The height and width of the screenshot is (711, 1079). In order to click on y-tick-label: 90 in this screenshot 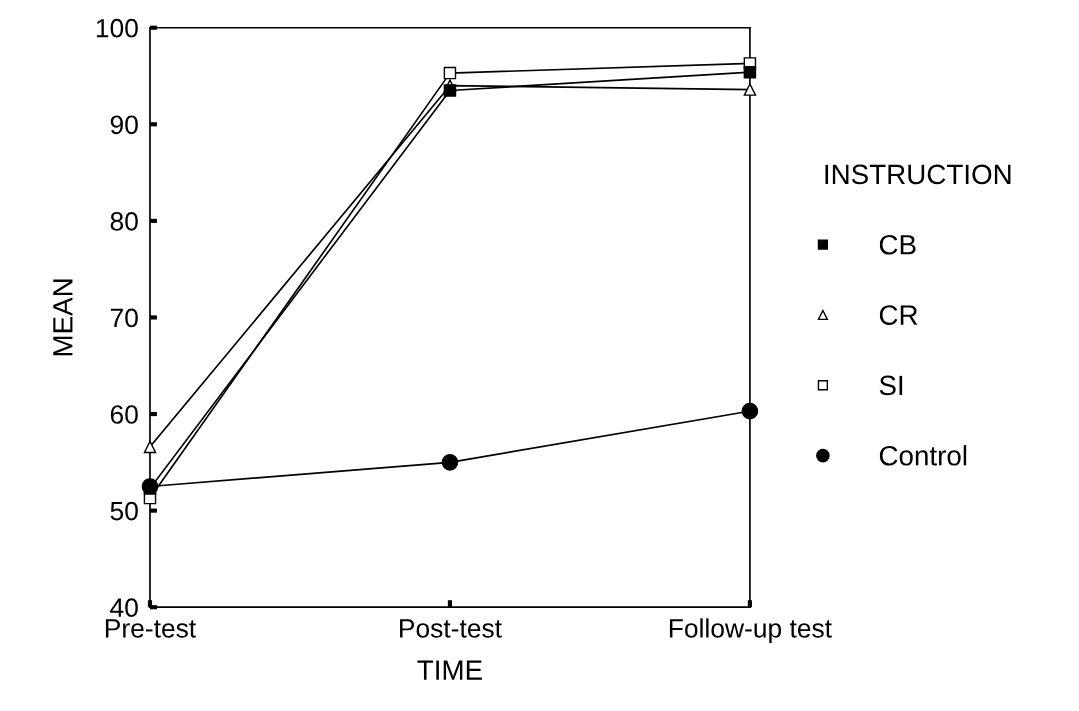, I will do `click(124, 125)`.